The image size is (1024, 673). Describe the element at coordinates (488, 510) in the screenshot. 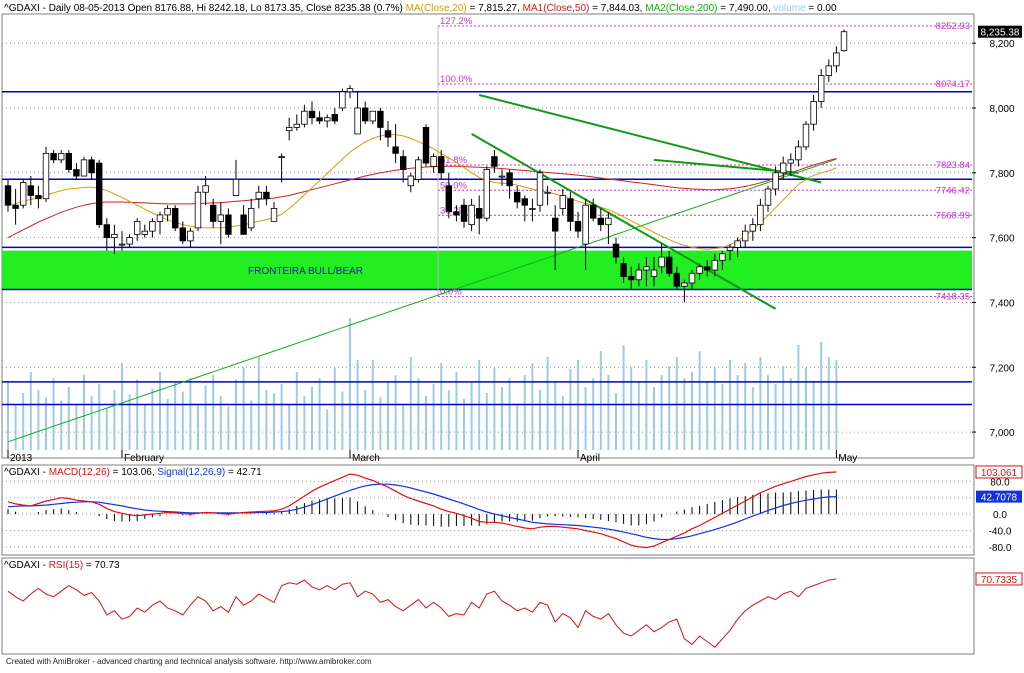

I see `macd-panel` at that location.